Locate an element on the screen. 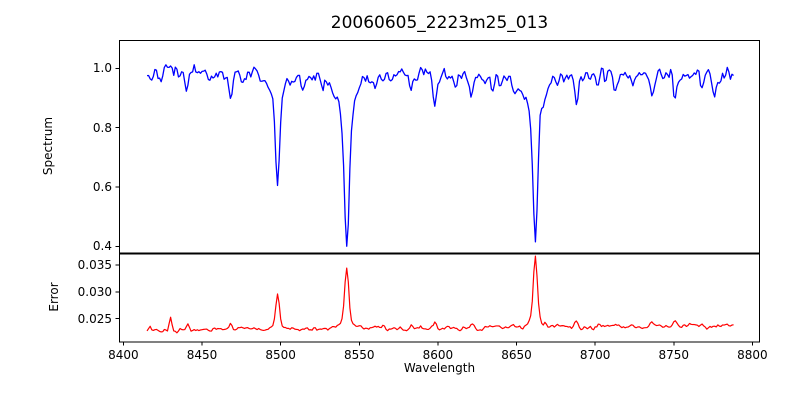  error-line is located at coordinates (440, 294).